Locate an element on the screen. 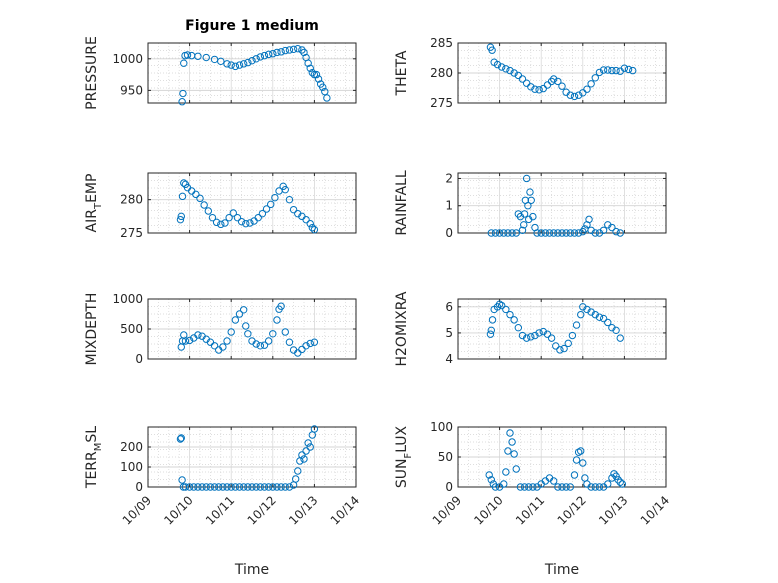 The image size is (778, 583). subplot-right-1: 275 280 285 THETA is located at coordinates (530, 73).